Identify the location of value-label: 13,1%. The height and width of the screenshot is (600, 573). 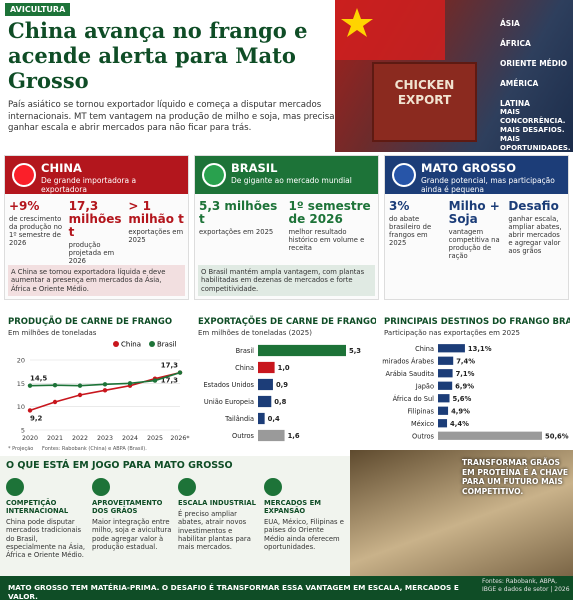
(480, 349).